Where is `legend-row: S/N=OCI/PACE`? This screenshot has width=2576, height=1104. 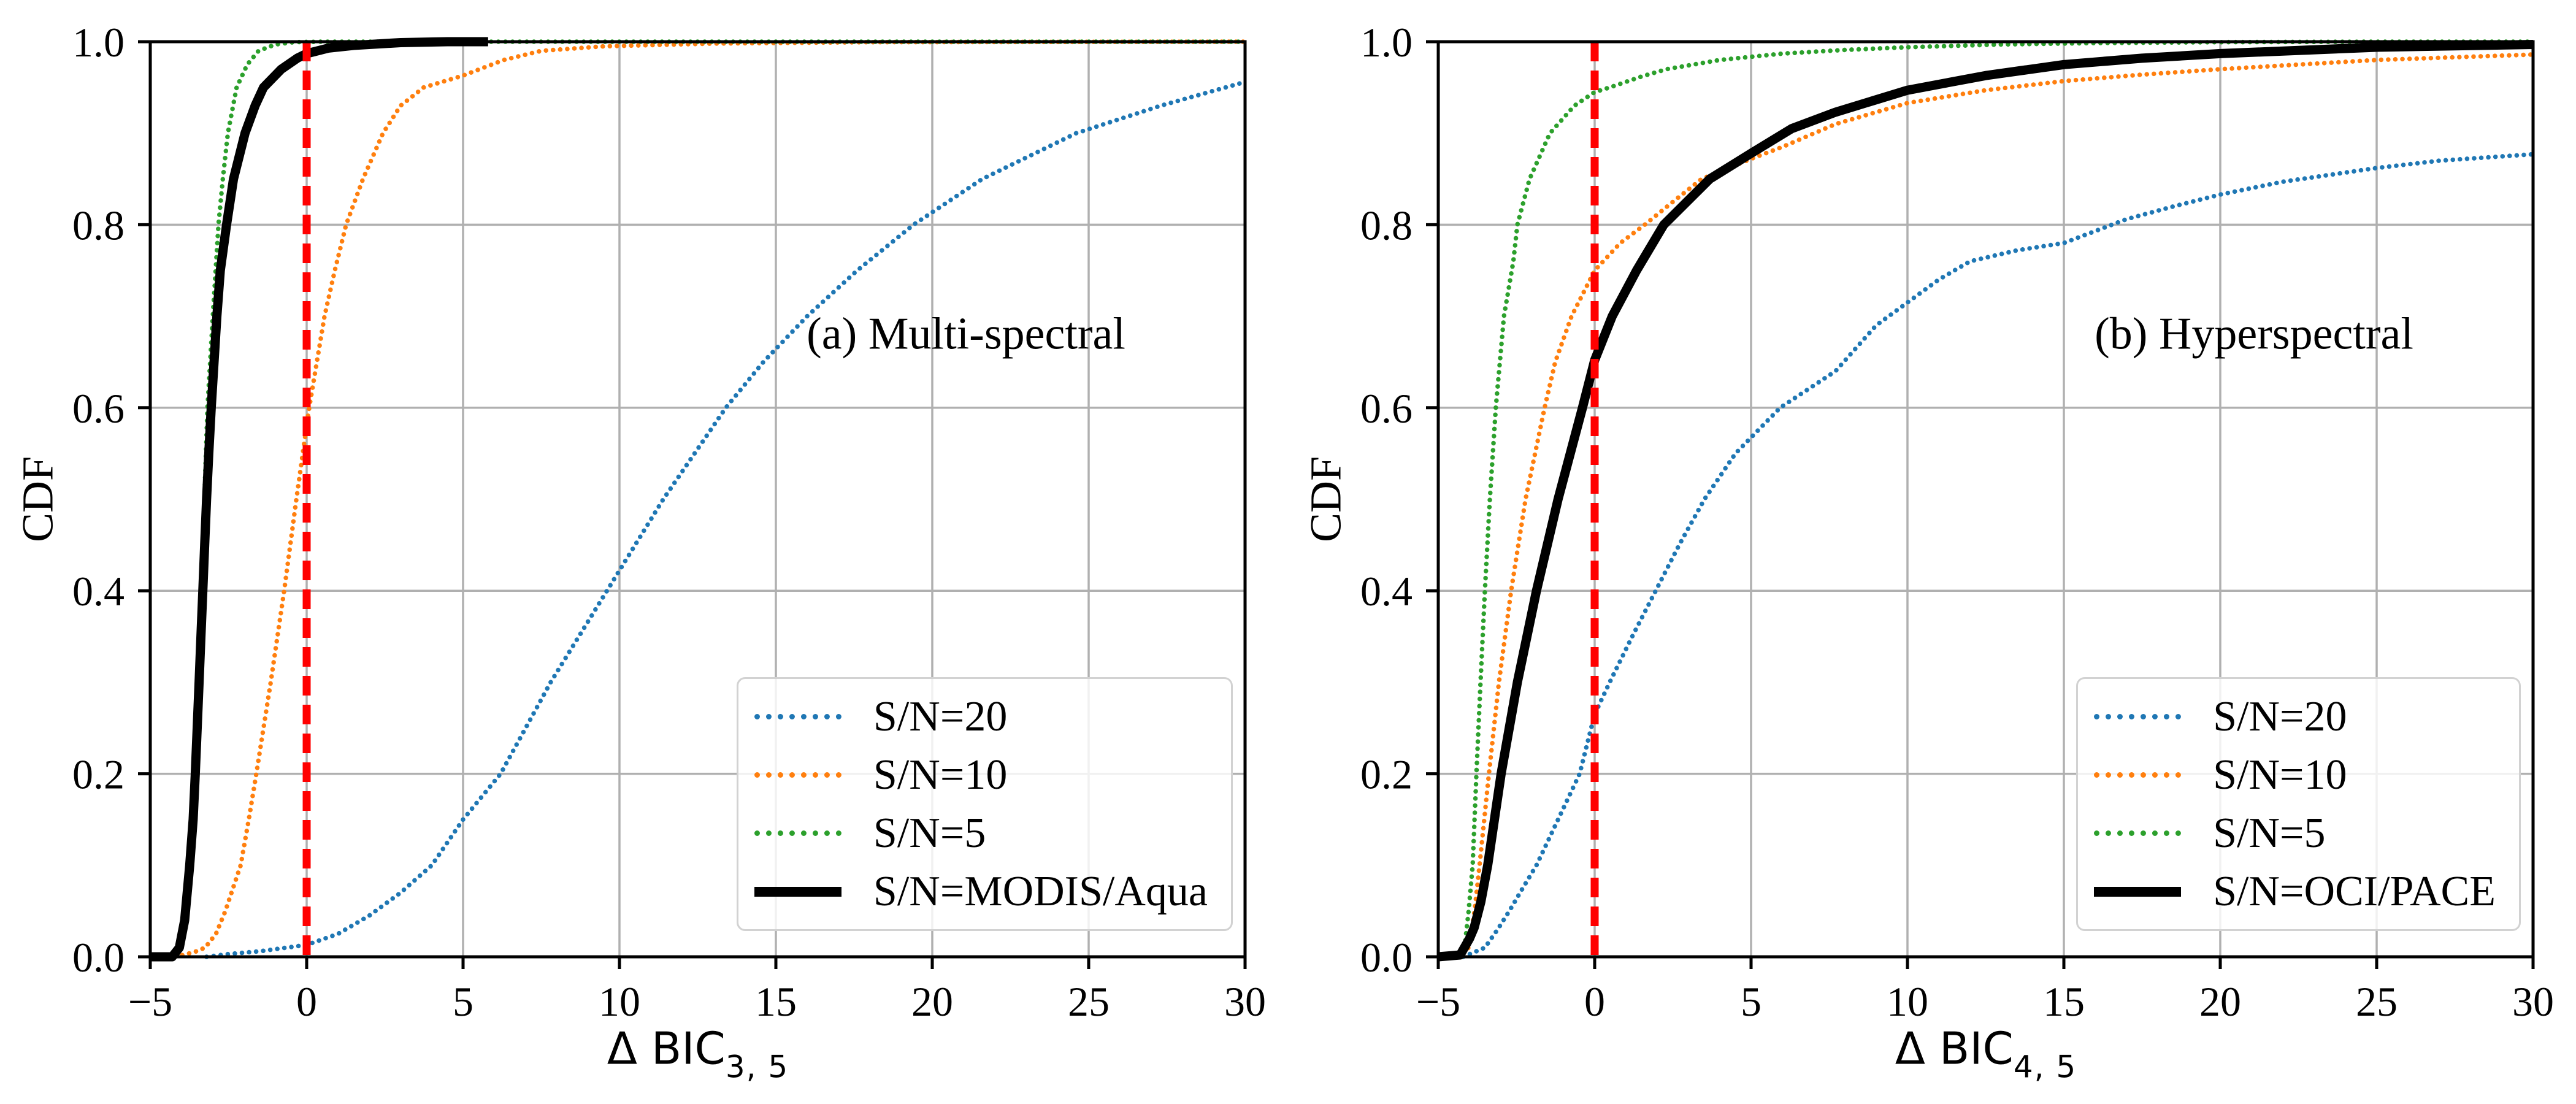 legend-row: S/N=OCI/PACE is located at coordinates (2295, 891).